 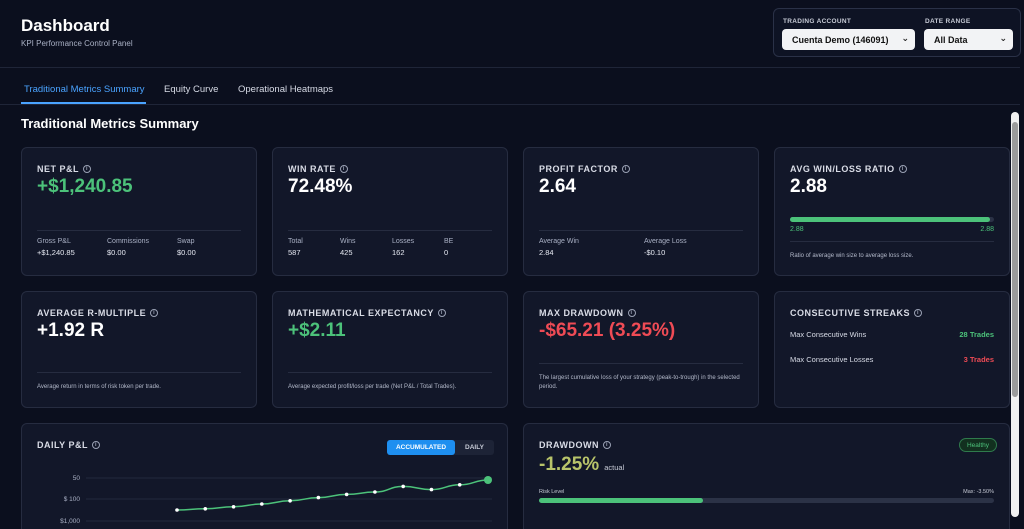 What do you see at coordinates (77, 43) in the screenshot?
I see `page-subtitle: KPI Performance Control Panel` at bounding box center [77, 43].